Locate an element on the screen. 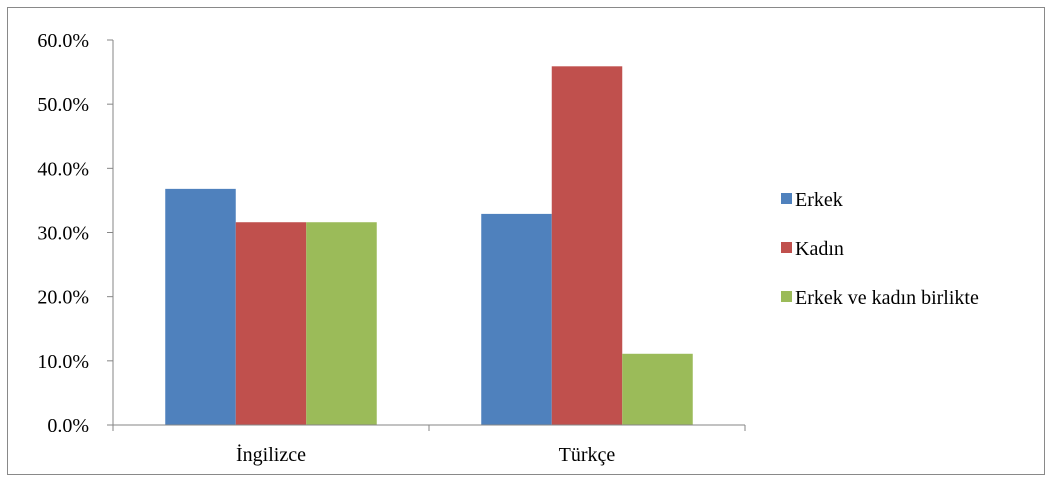 The width and height of the screenshot is (1055, 483). legend-label: Kadın is located at coordinates (819, 249).